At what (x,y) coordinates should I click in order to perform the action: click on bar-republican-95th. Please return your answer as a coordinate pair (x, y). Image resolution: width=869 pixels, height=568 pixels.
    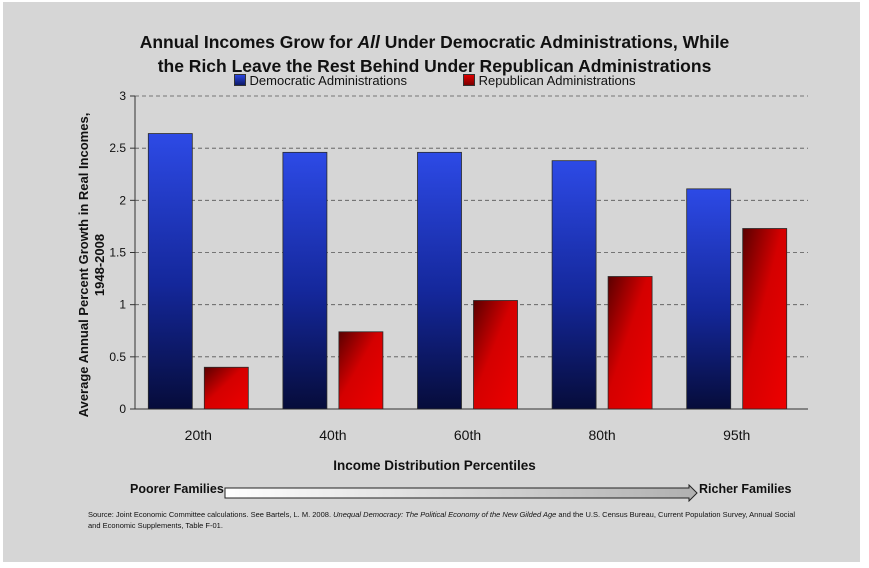
    Looking at the image, I should click on (765, 319).